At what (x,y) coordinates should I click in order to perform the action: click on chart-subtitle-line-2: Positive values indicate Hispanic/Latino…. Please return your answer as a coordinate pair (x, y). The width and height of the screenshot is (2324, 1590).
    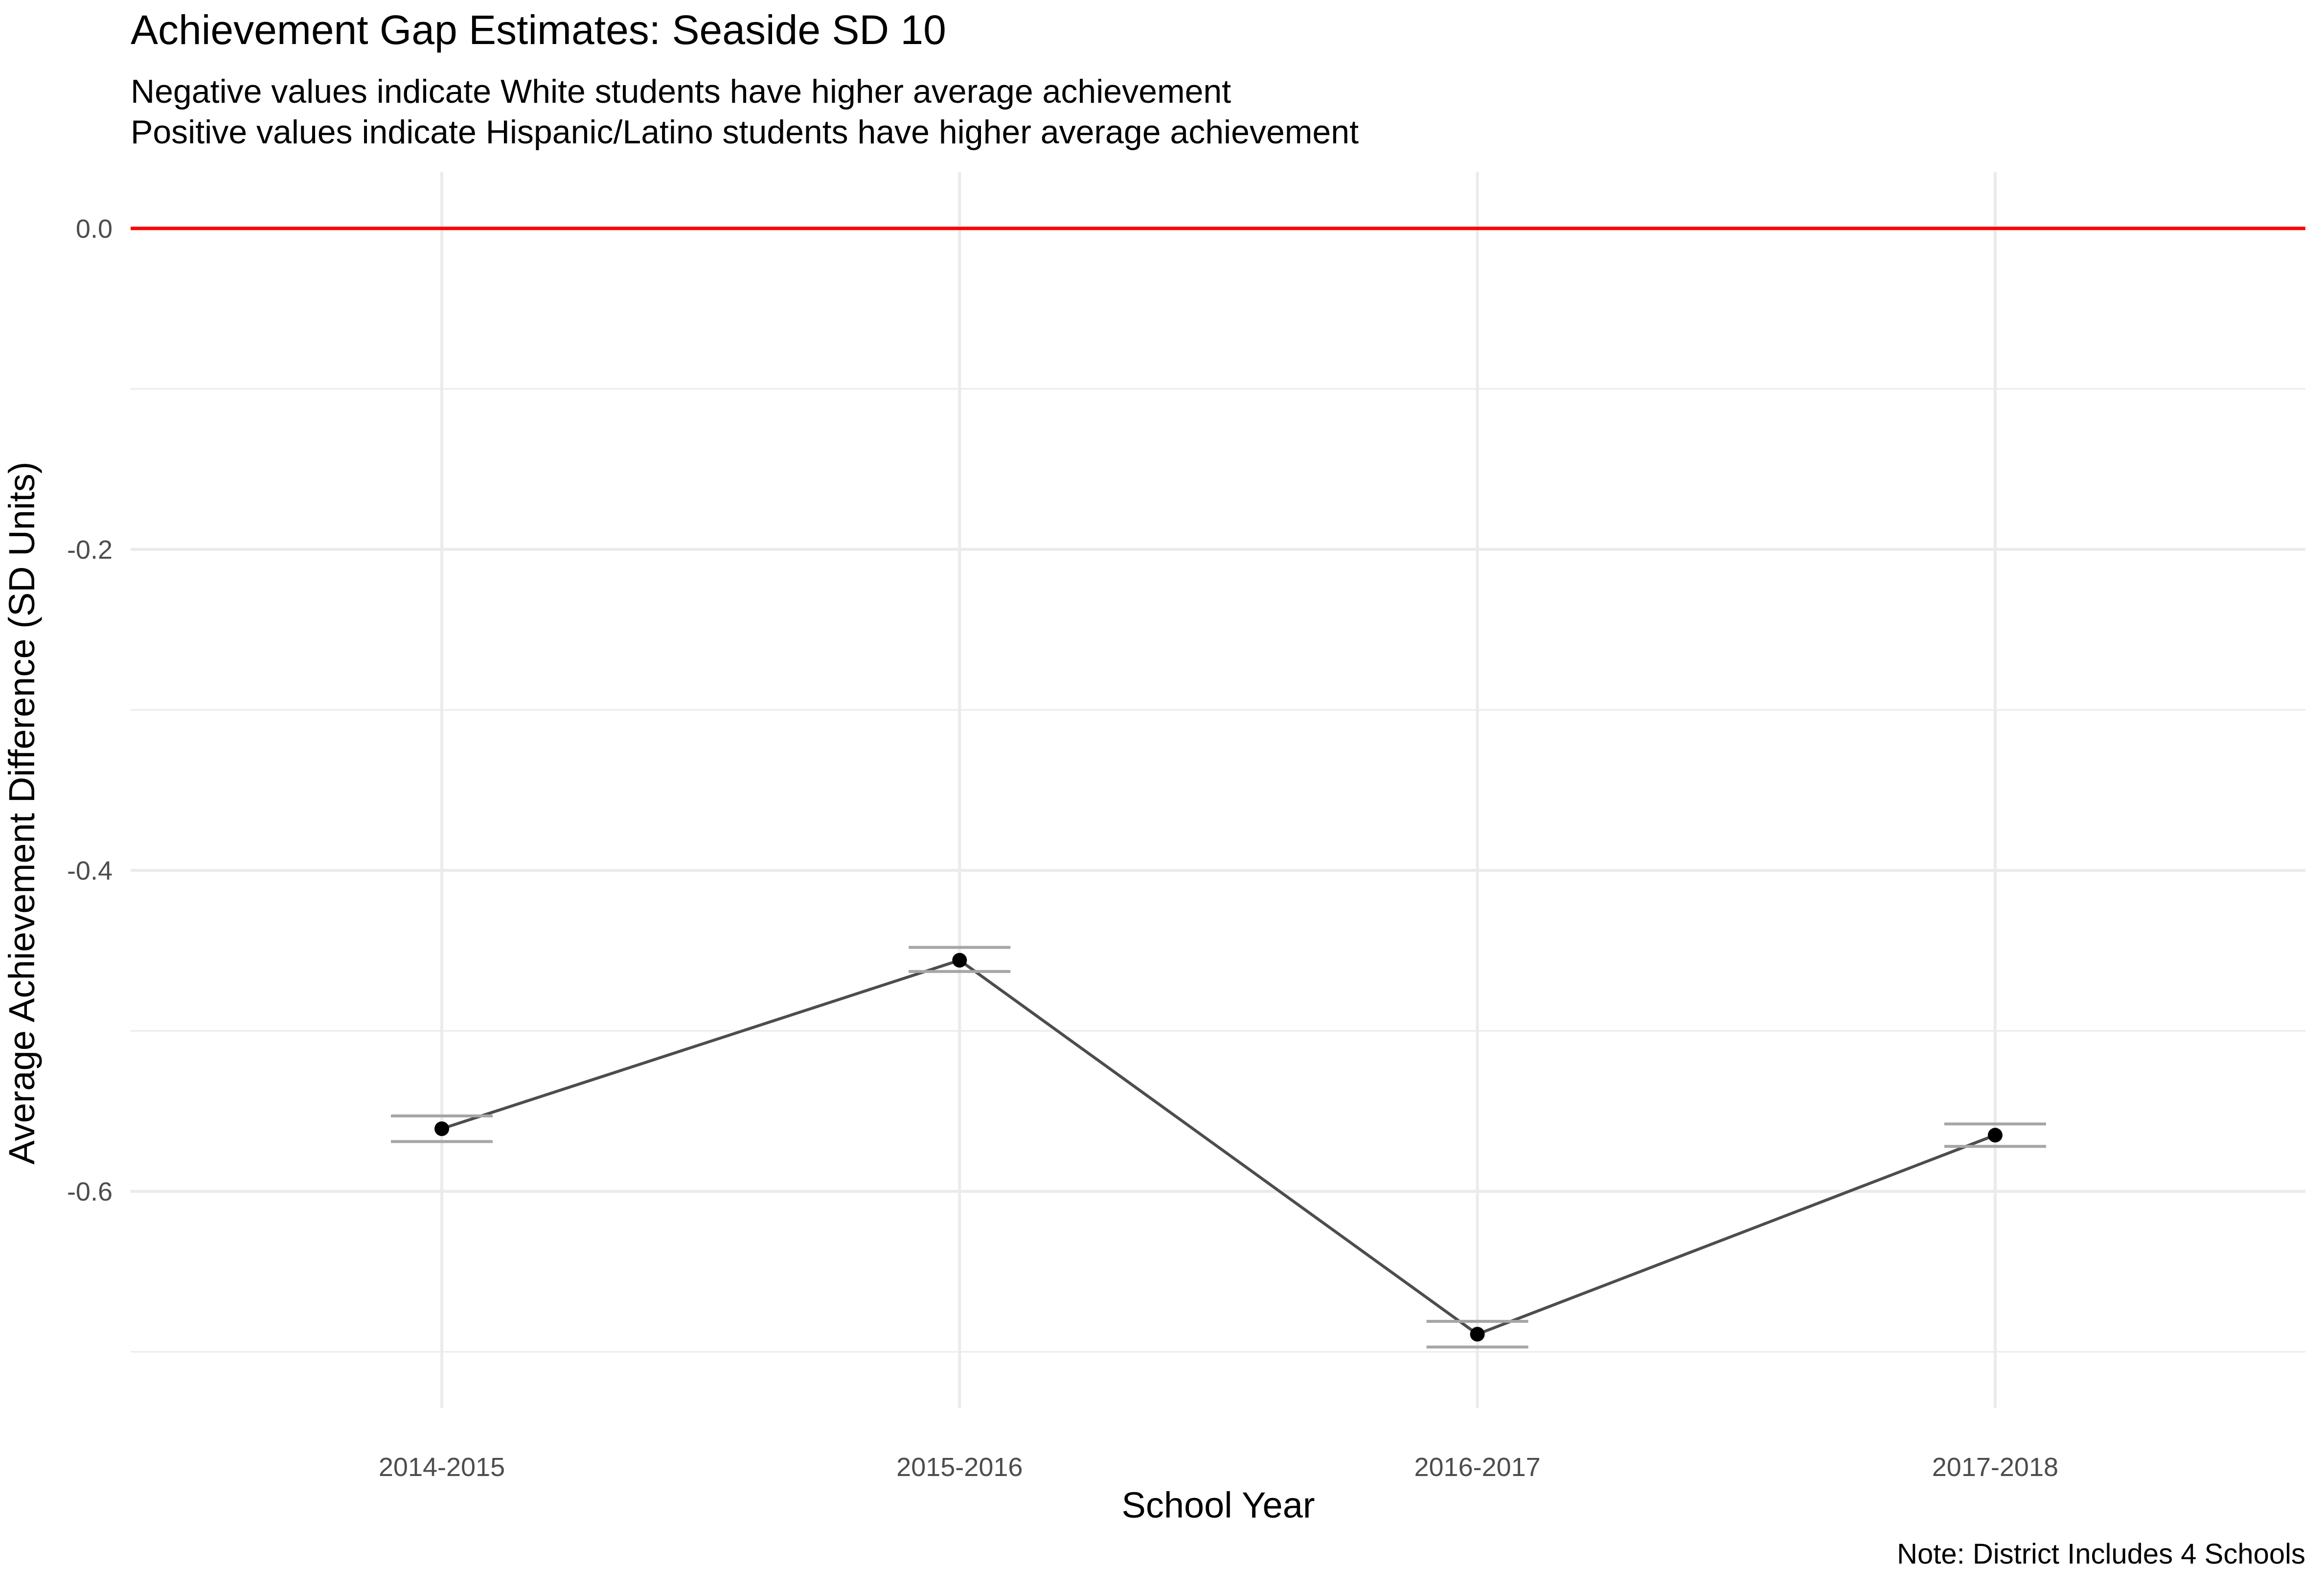
    Looking at the image, I should click on (745, 133).